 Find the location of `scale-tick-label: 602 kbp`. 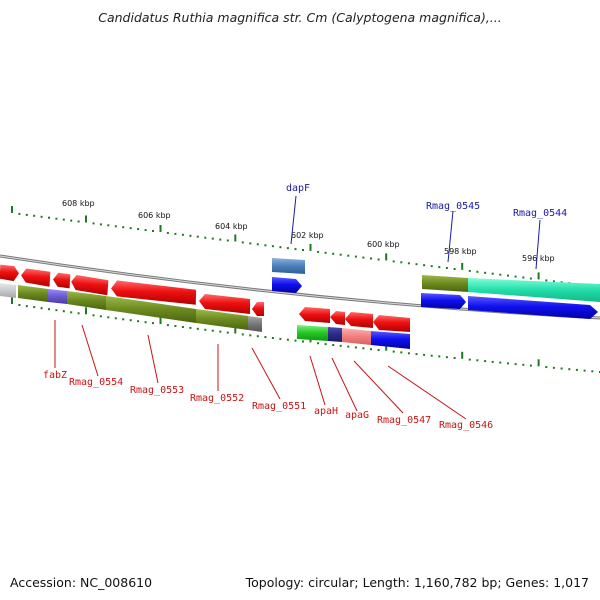

scale-tick-label: 602 kbp is located at coordinates (307, 235).